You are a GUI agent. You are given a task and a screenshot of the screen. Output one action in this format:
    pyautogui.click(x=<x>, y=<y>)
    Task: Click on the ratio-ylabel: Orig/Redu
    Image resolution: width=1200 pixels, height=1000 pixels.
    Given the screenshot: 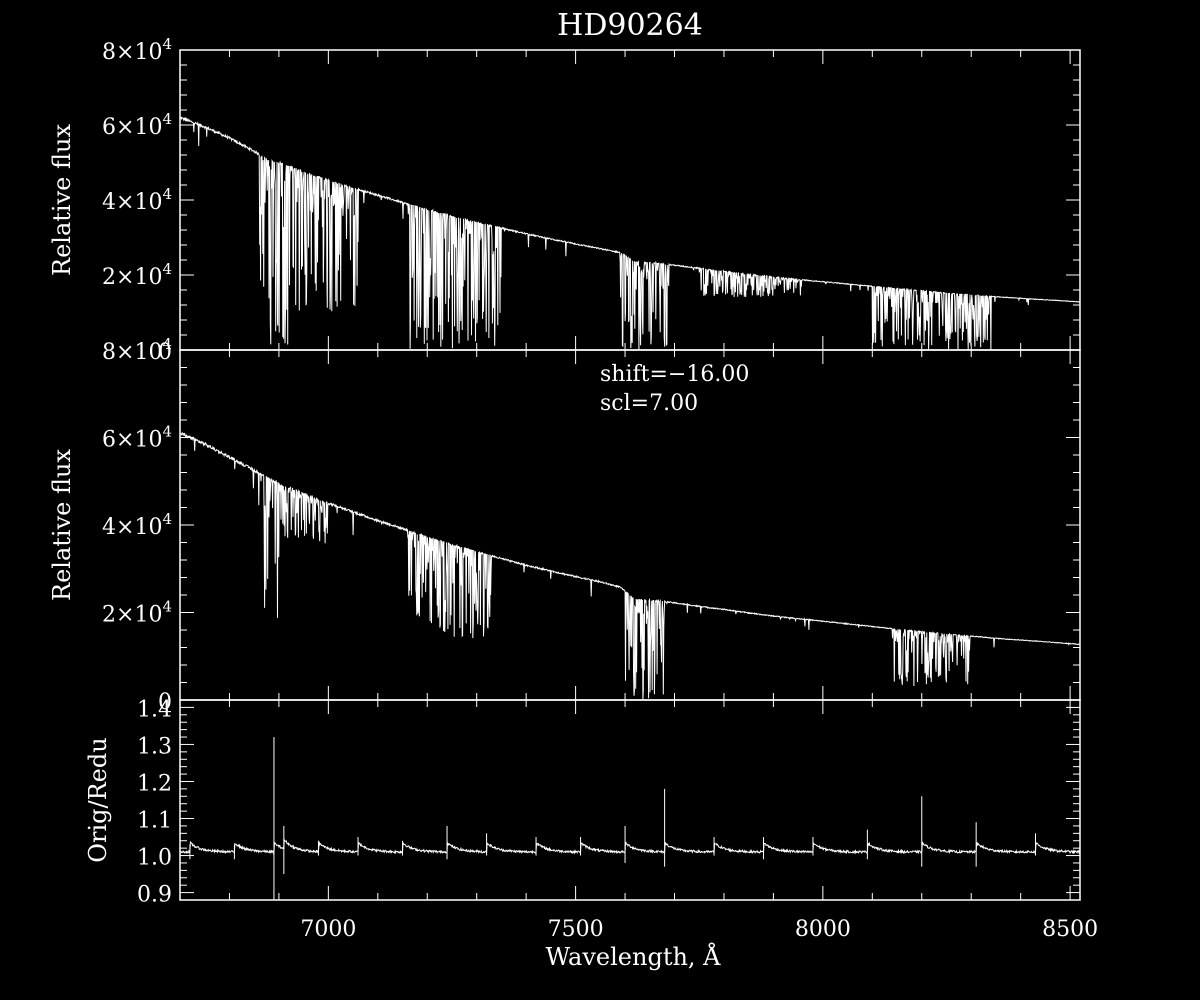 What is the action you would take?
    pyautogui.click(x=98, y=799)
    